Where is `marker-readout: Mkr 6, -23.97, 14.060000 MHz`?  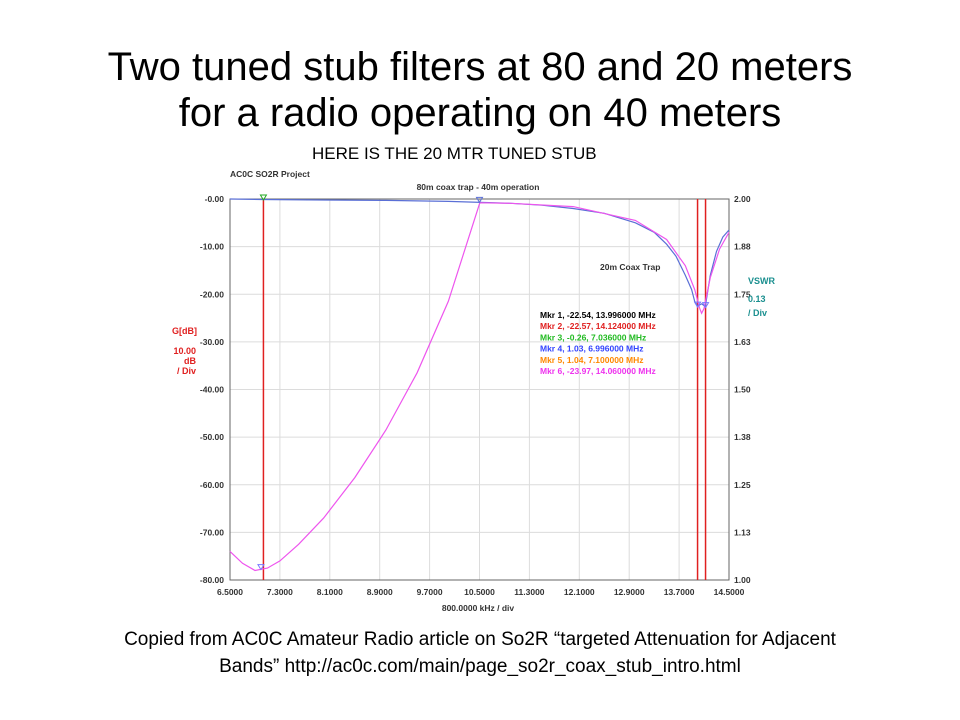
marker-readout: Mkr 6, -23.97, 14.060000 MHz is located at coordinates (598, 371).